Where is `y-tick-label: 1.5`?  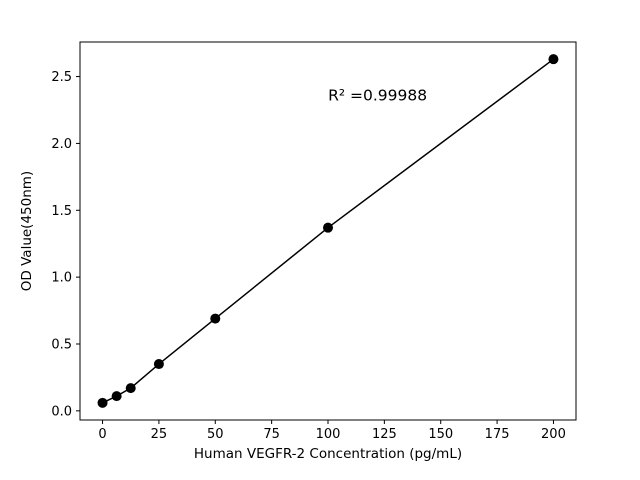
y-tick-label: 1.5 is located at coordinates (61, 211).